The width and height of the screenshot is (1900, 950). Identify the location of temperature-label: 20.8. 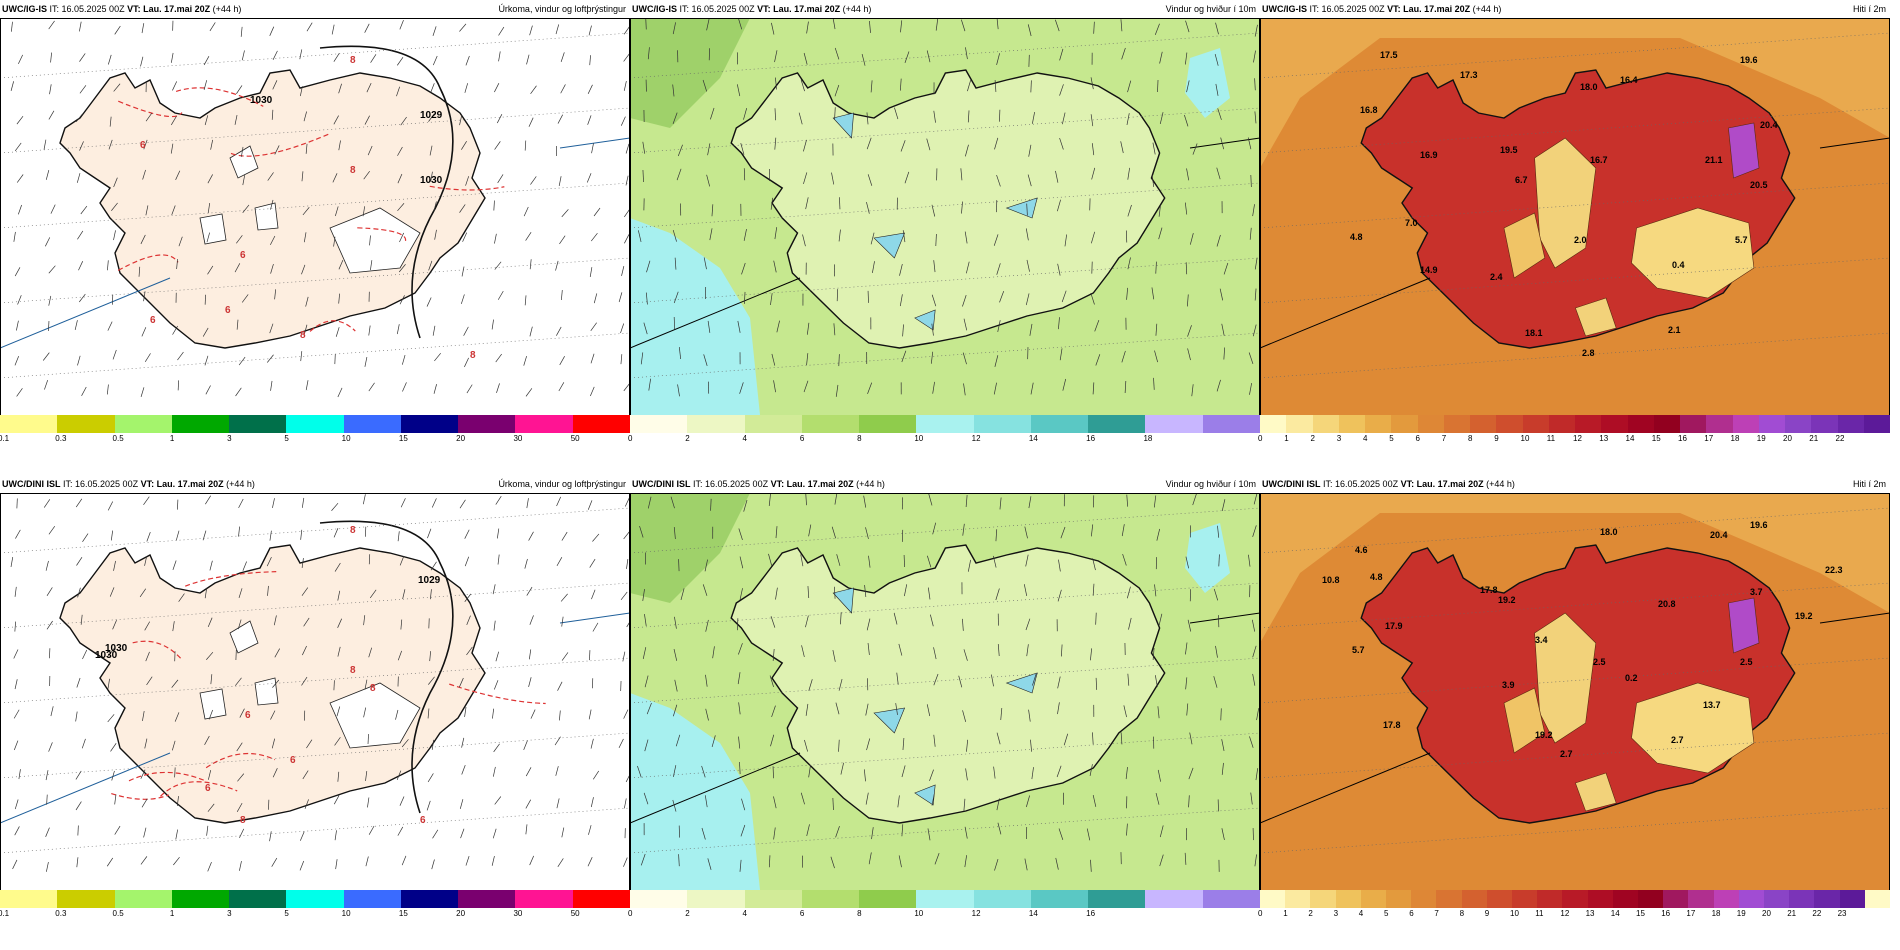
(1667, 604).